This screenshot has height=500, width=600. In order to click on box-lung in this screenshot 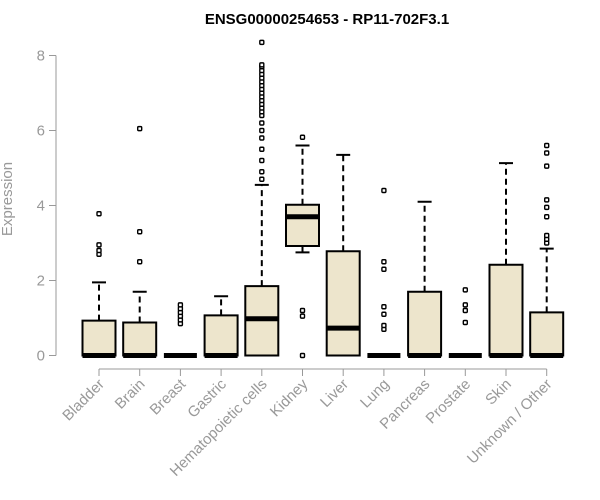, I will do `click(384, 272)`.